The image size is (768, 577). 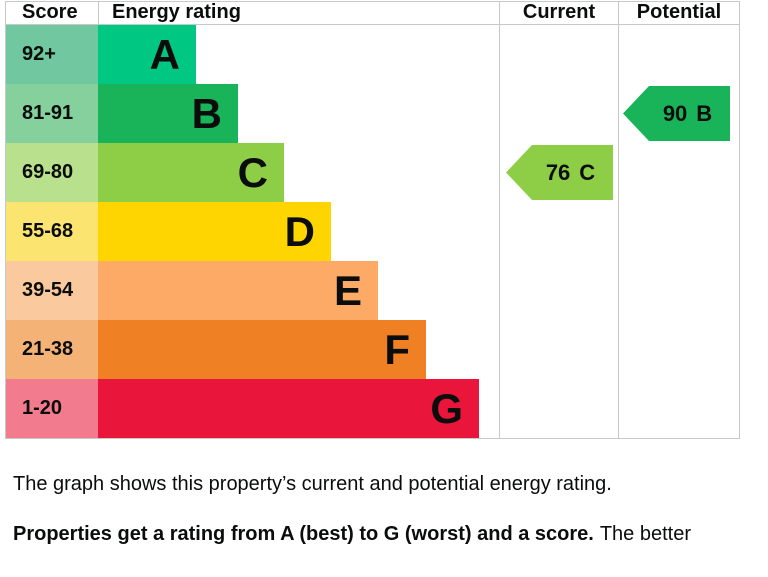 I want to click on band-letter-f: F, so click(x=397, y=349).